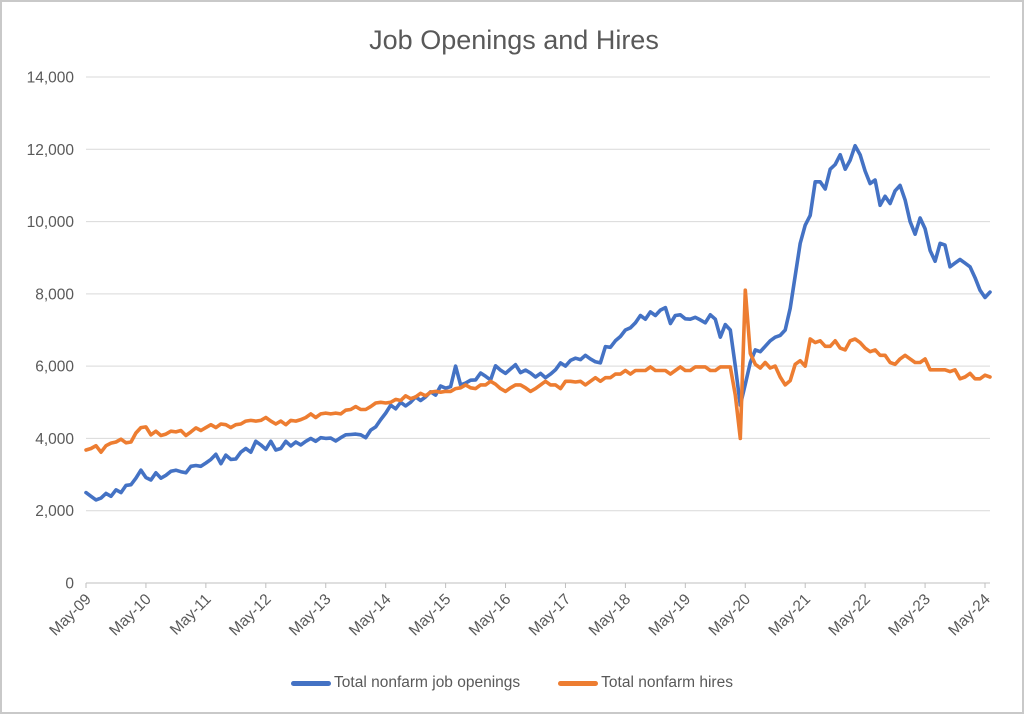 The height and width of the screenshot is (714, 1024). What do you see at coordinates (130, 615) in the screenshot?
I see `x-axis-label: May-10` at bounding box center [130, 615].